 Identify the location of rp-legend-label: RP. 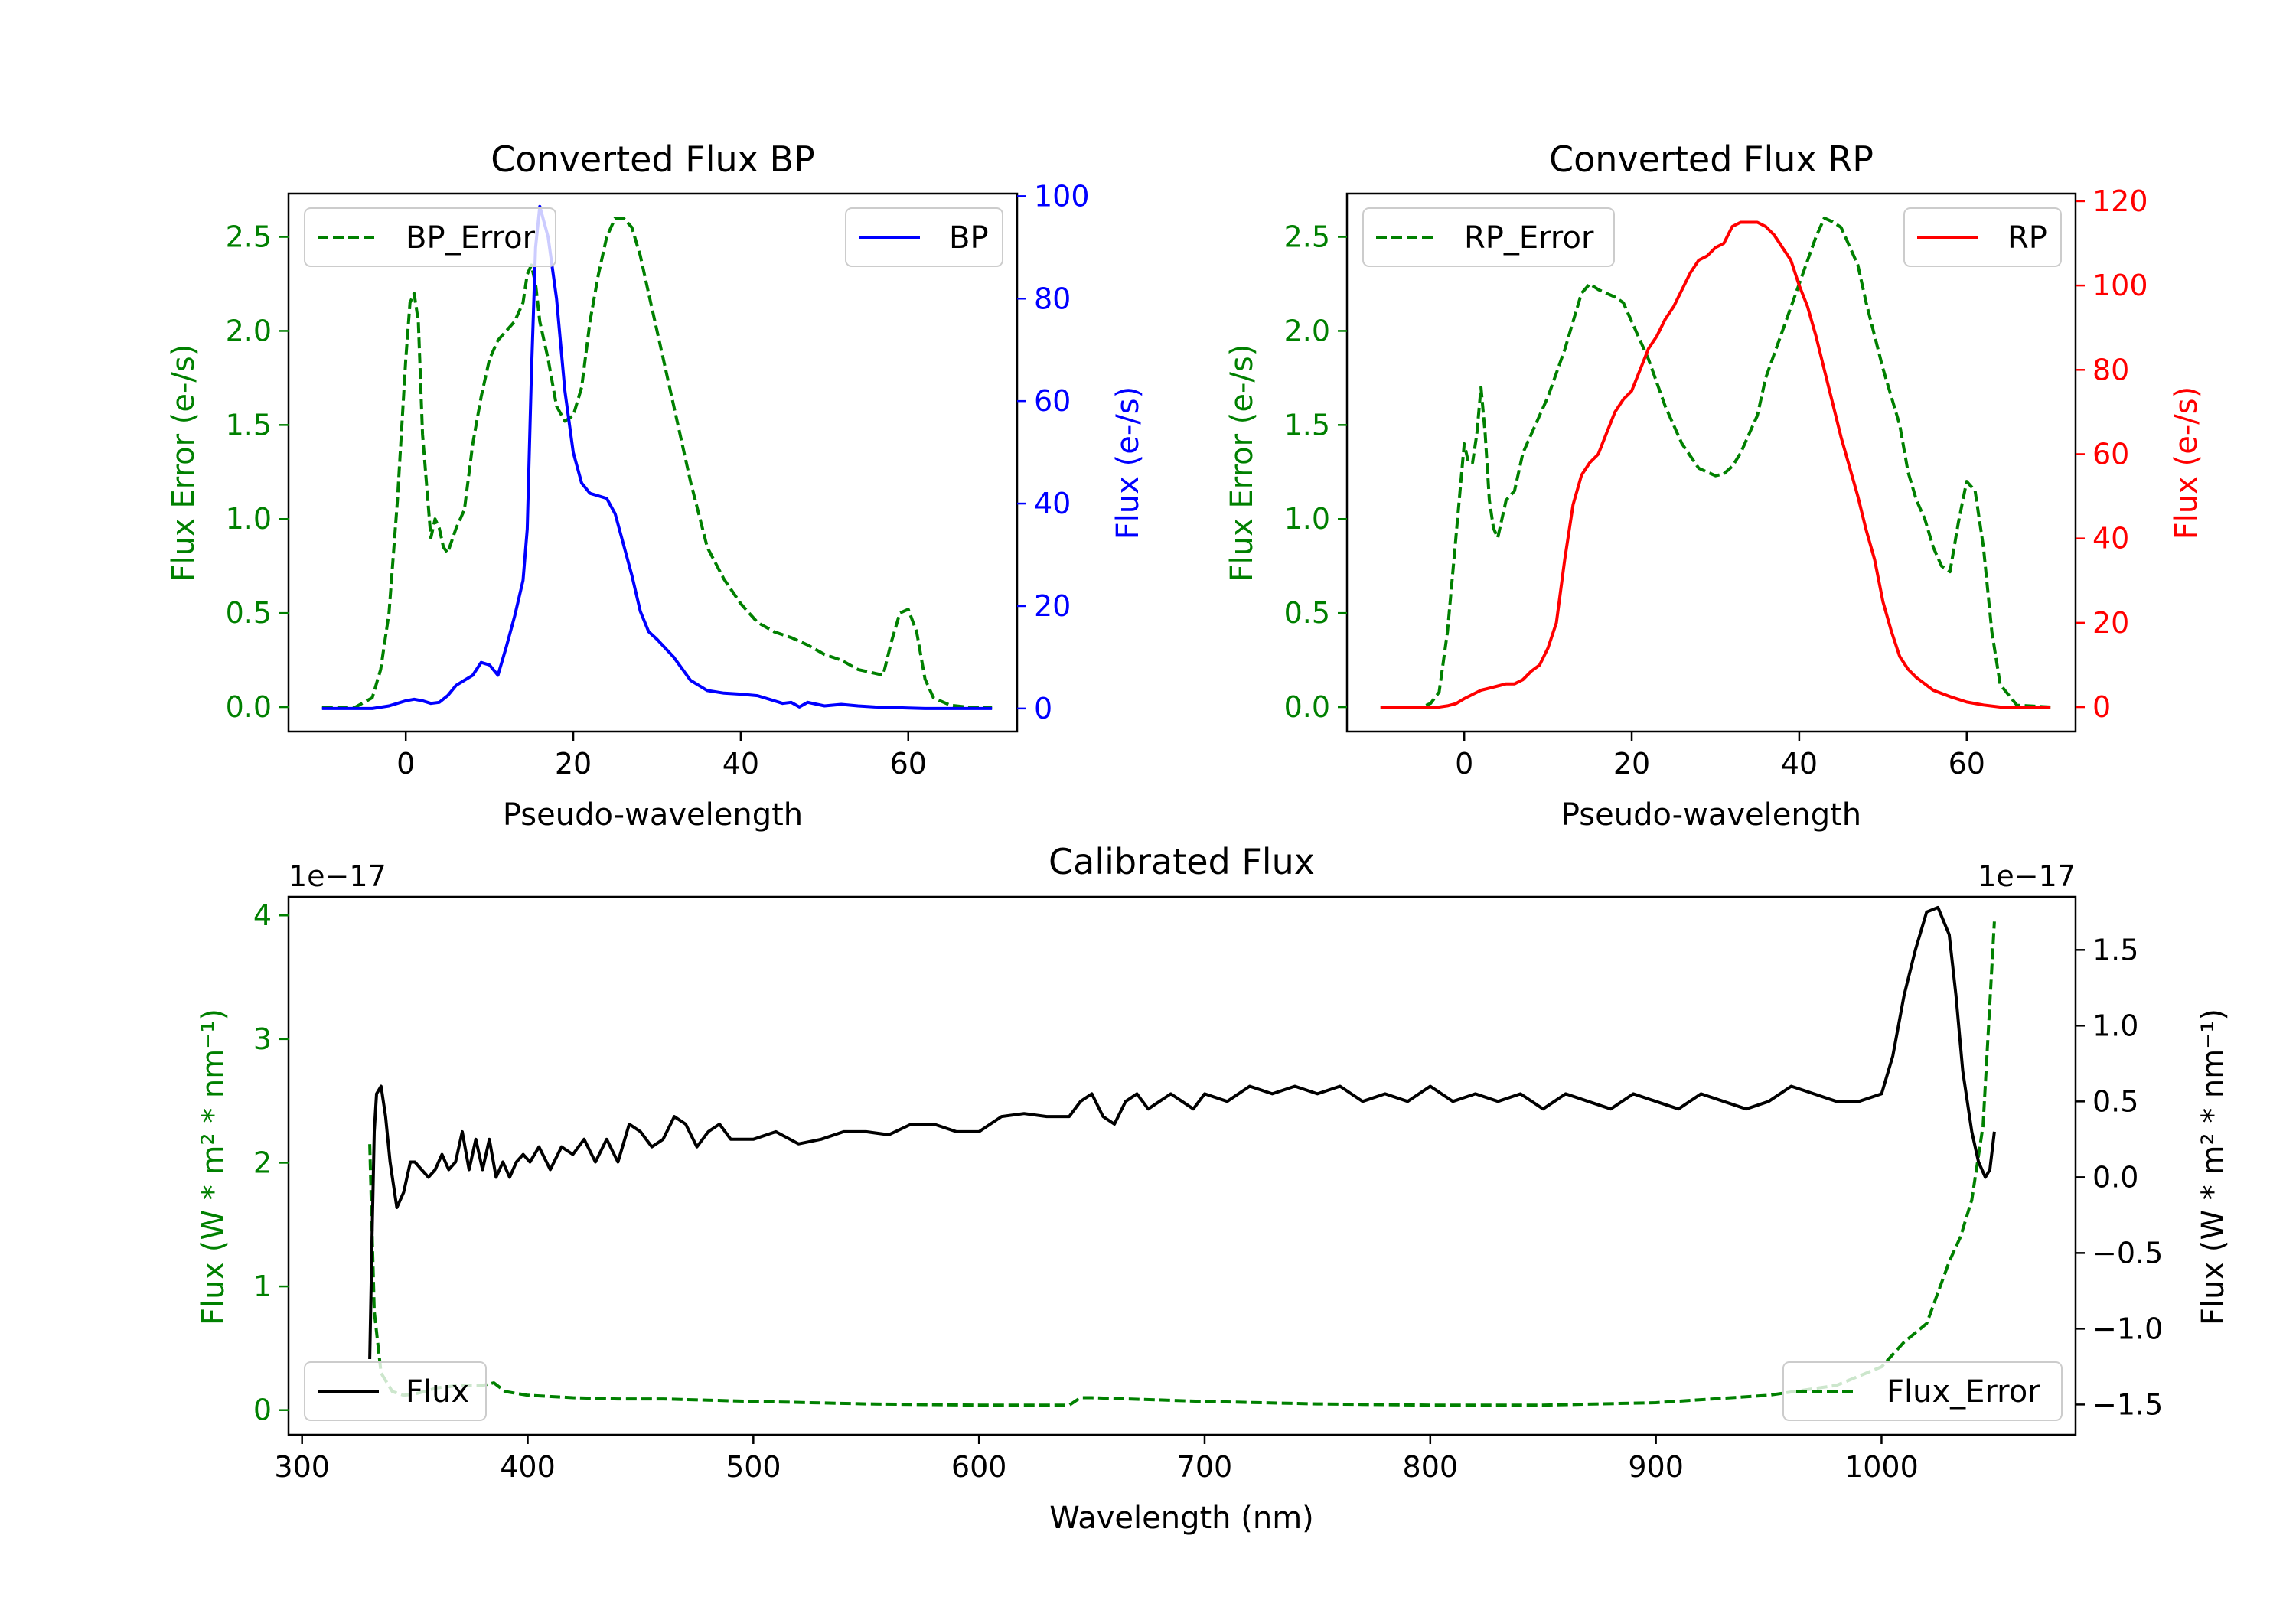
(2027, 238).